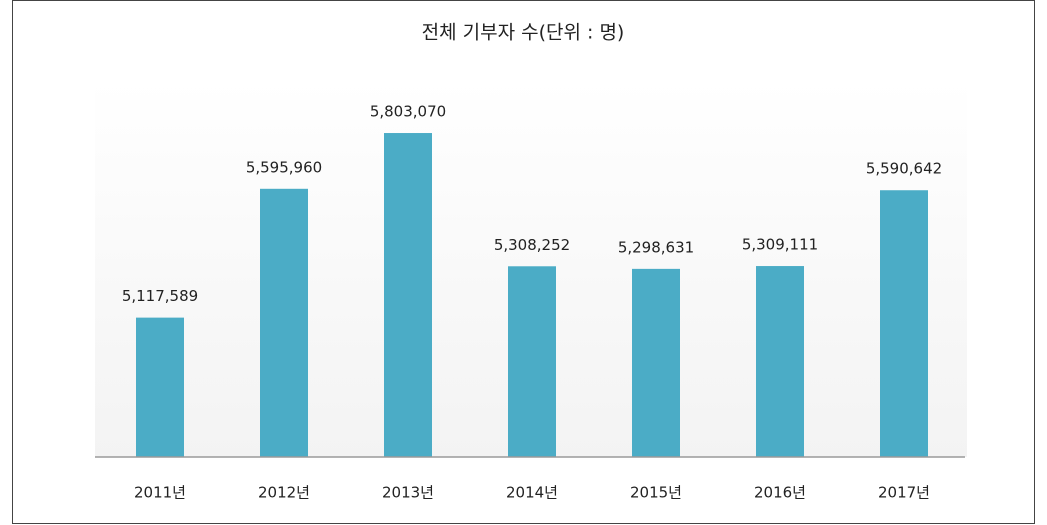 The image size is (1047, 525). What do you see at coordinates (780, 493) in the screenshot?
I see `x-tick-label: 2016년` at bounding box center [780, 493].